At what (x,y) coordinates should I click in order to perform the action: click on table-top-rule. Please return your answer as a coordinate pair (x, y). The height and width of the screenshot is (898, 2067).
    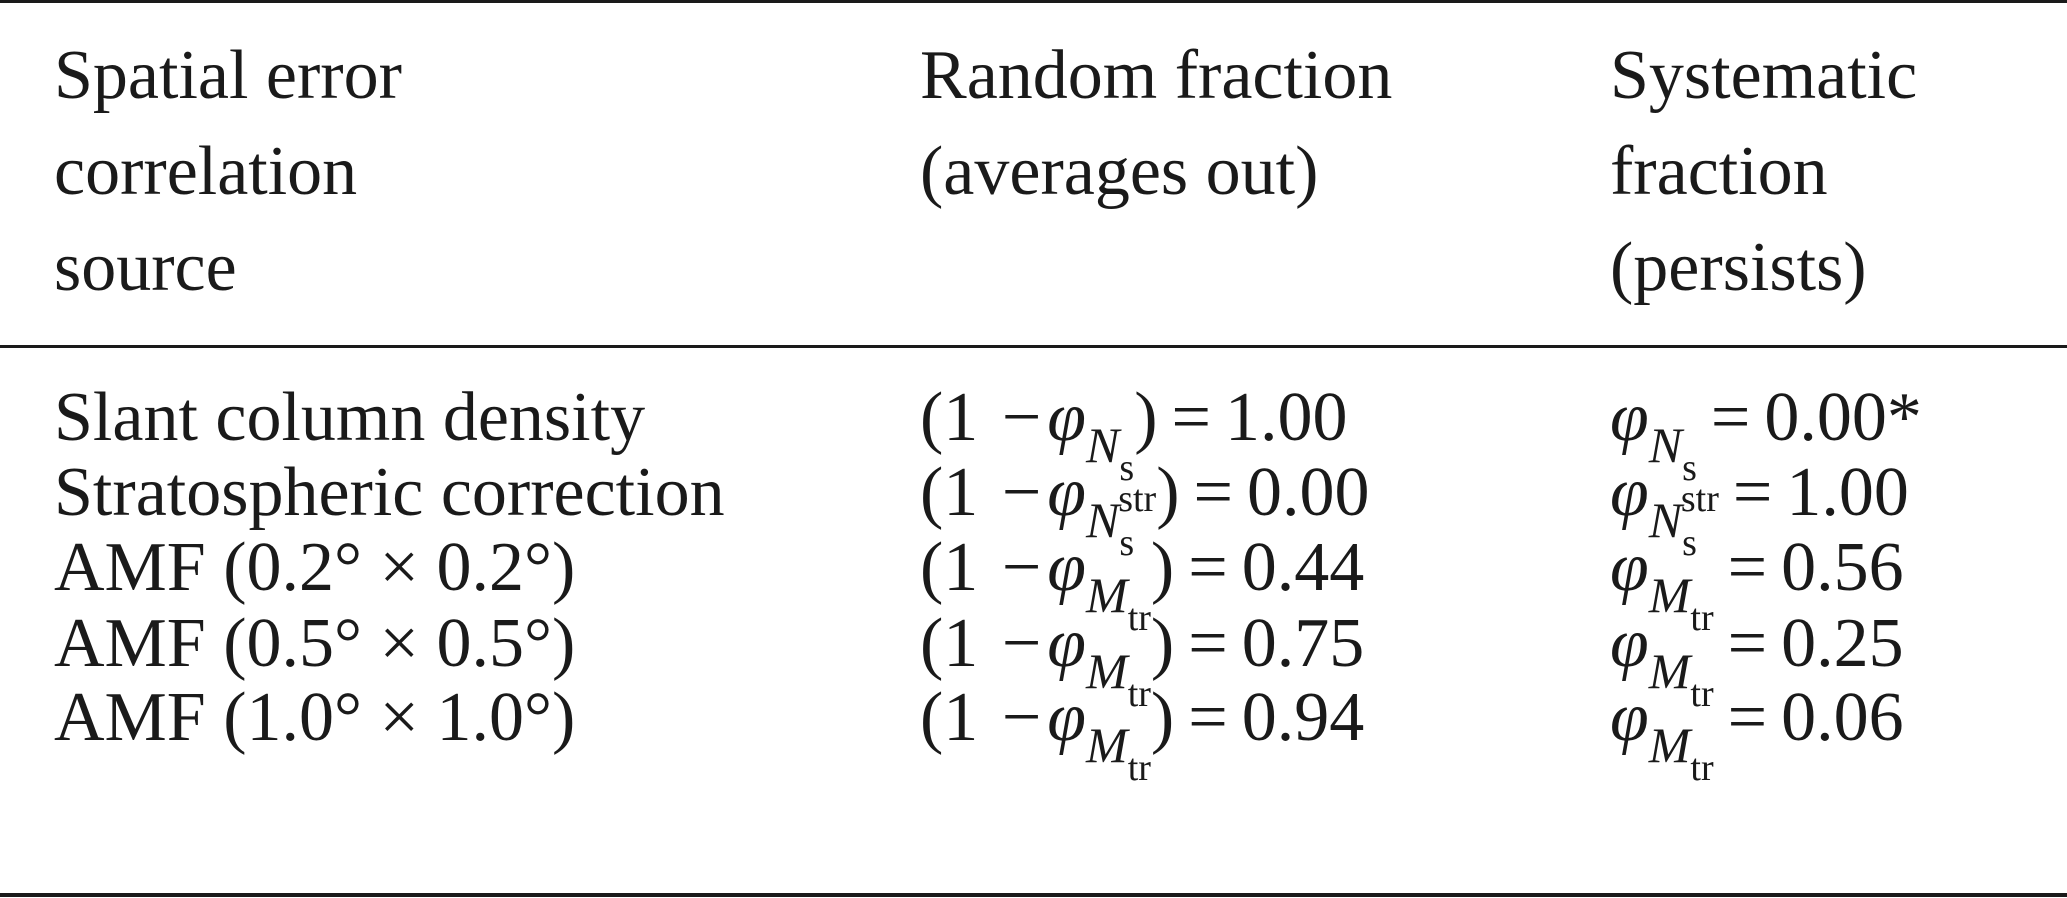
    Looking at the image, I should click on (1033, 1).